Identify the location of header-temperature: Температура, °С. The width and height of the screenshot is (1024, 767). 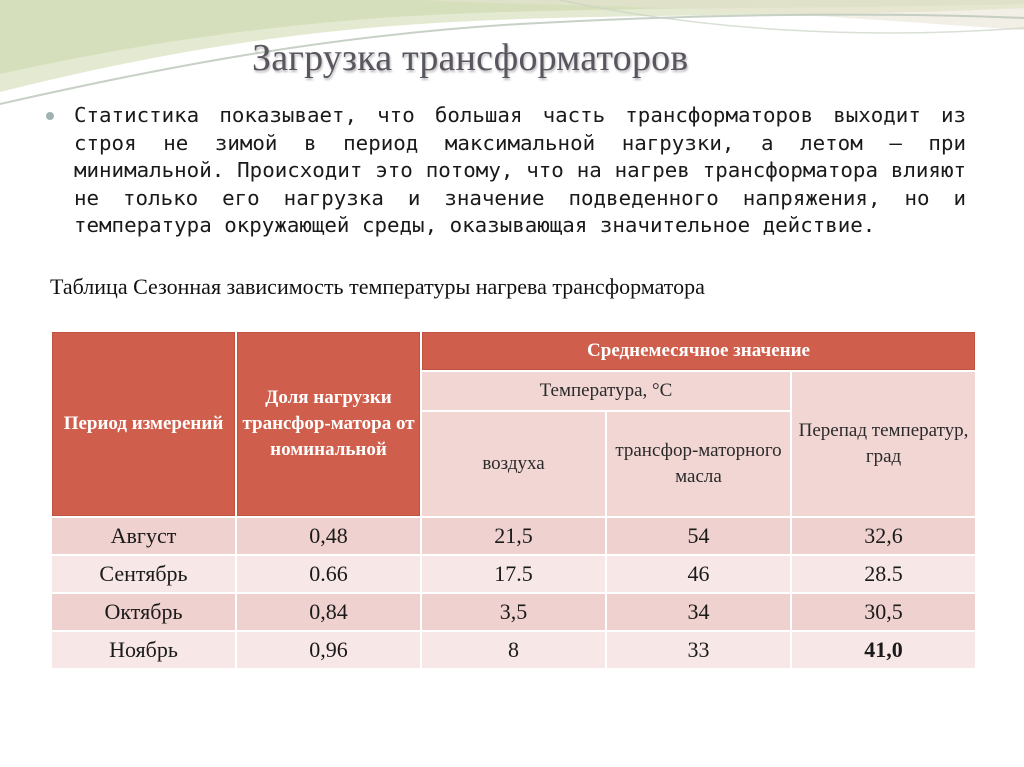
(606, 391).